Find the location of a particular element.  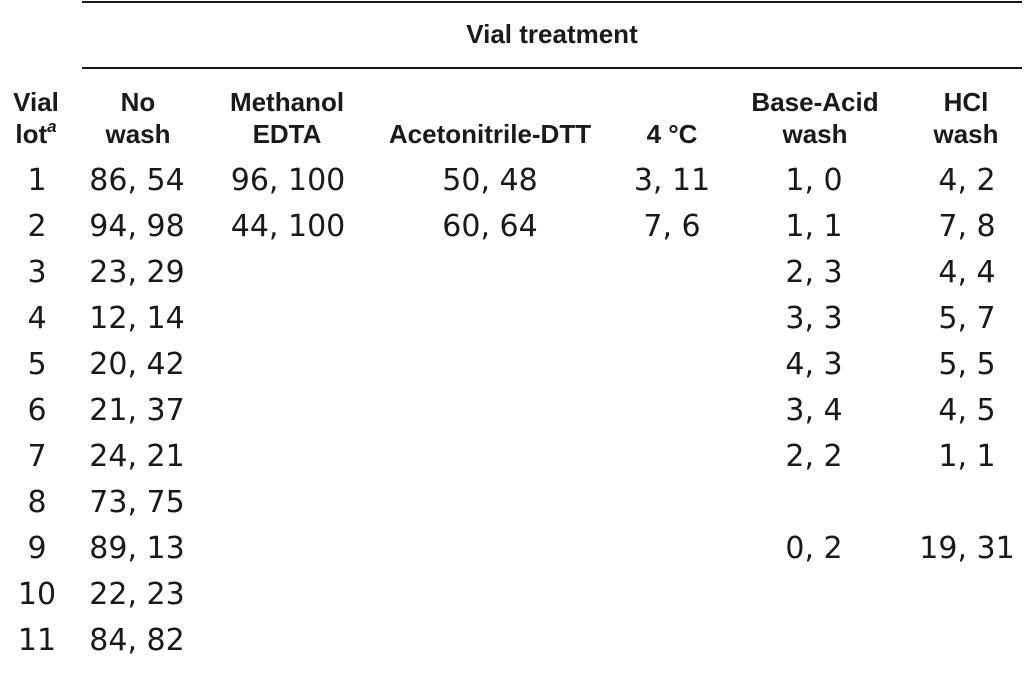

table-row: 5 20, 42 4, 3 5, 5 is located at coordinates (514, 365).